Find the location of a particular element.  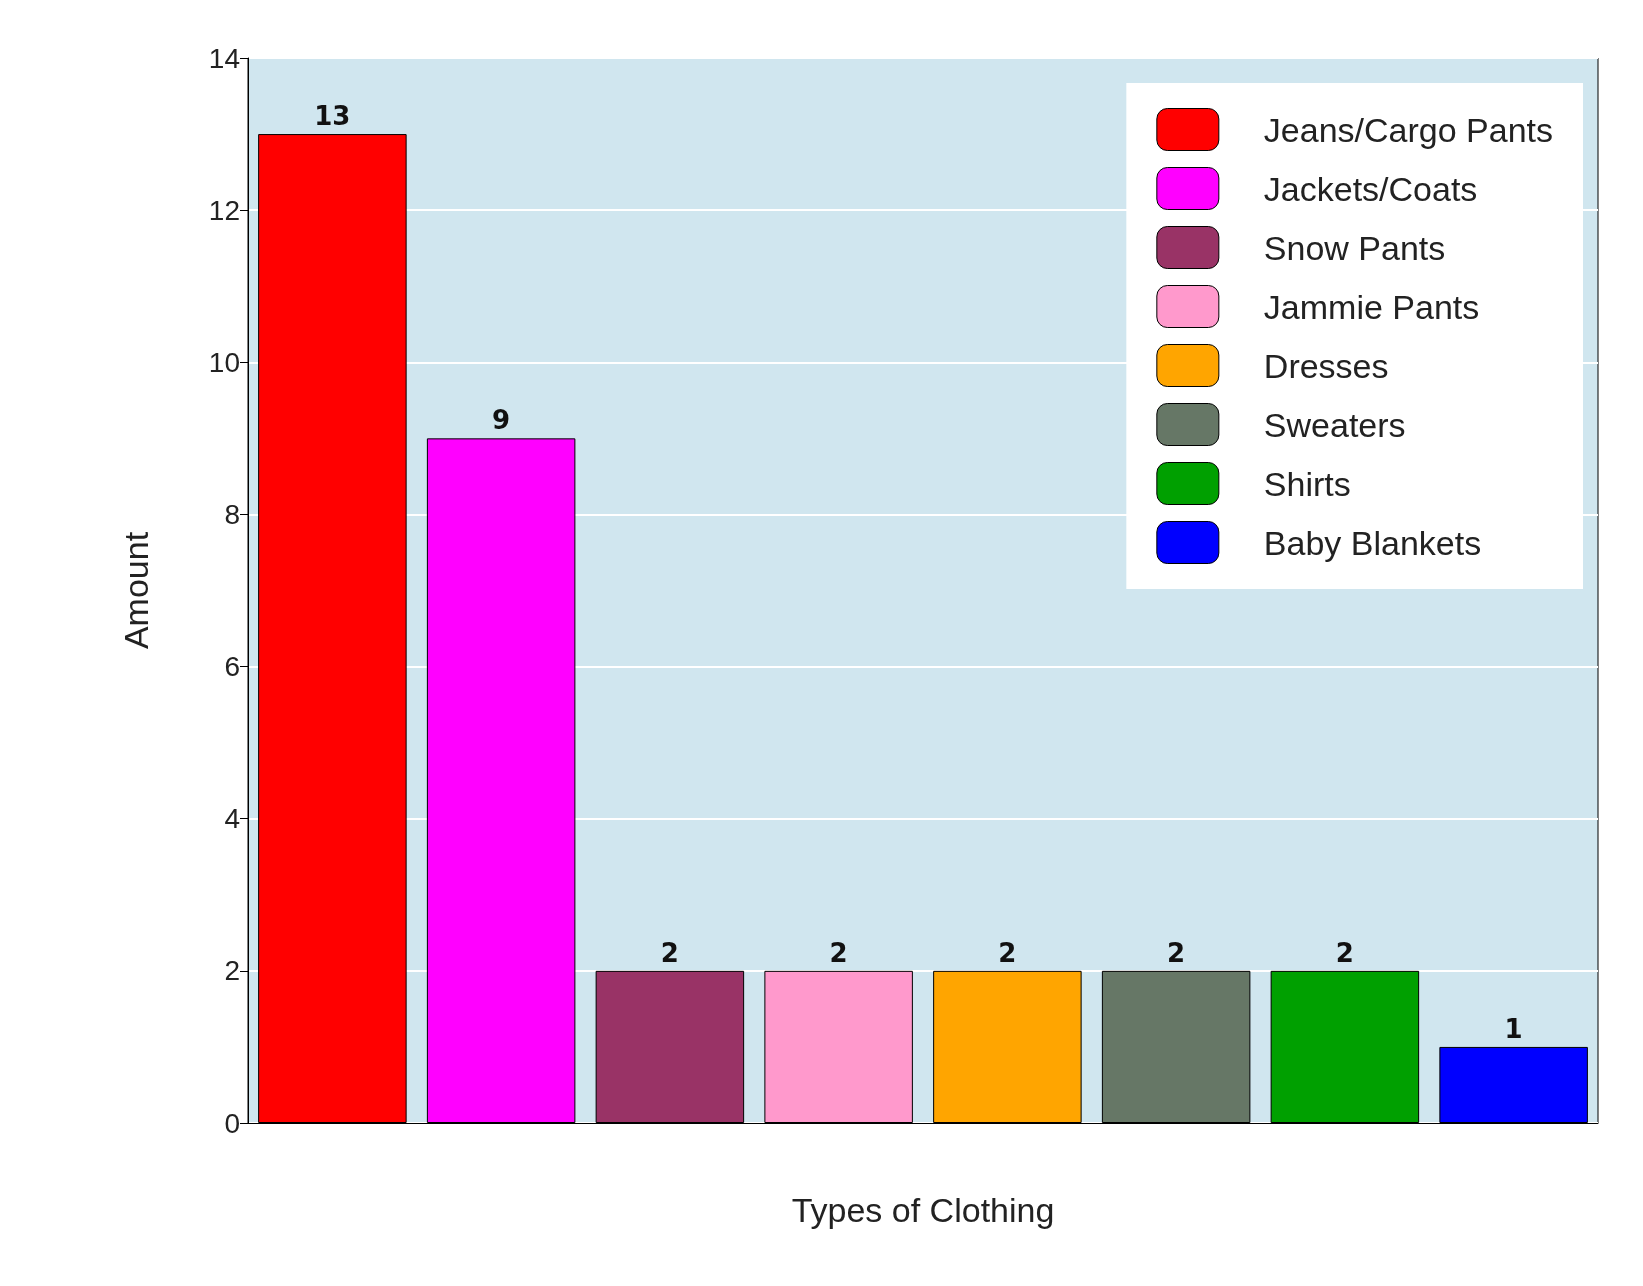

y-tick-label: 0 is located at coordinates (232, 1123).